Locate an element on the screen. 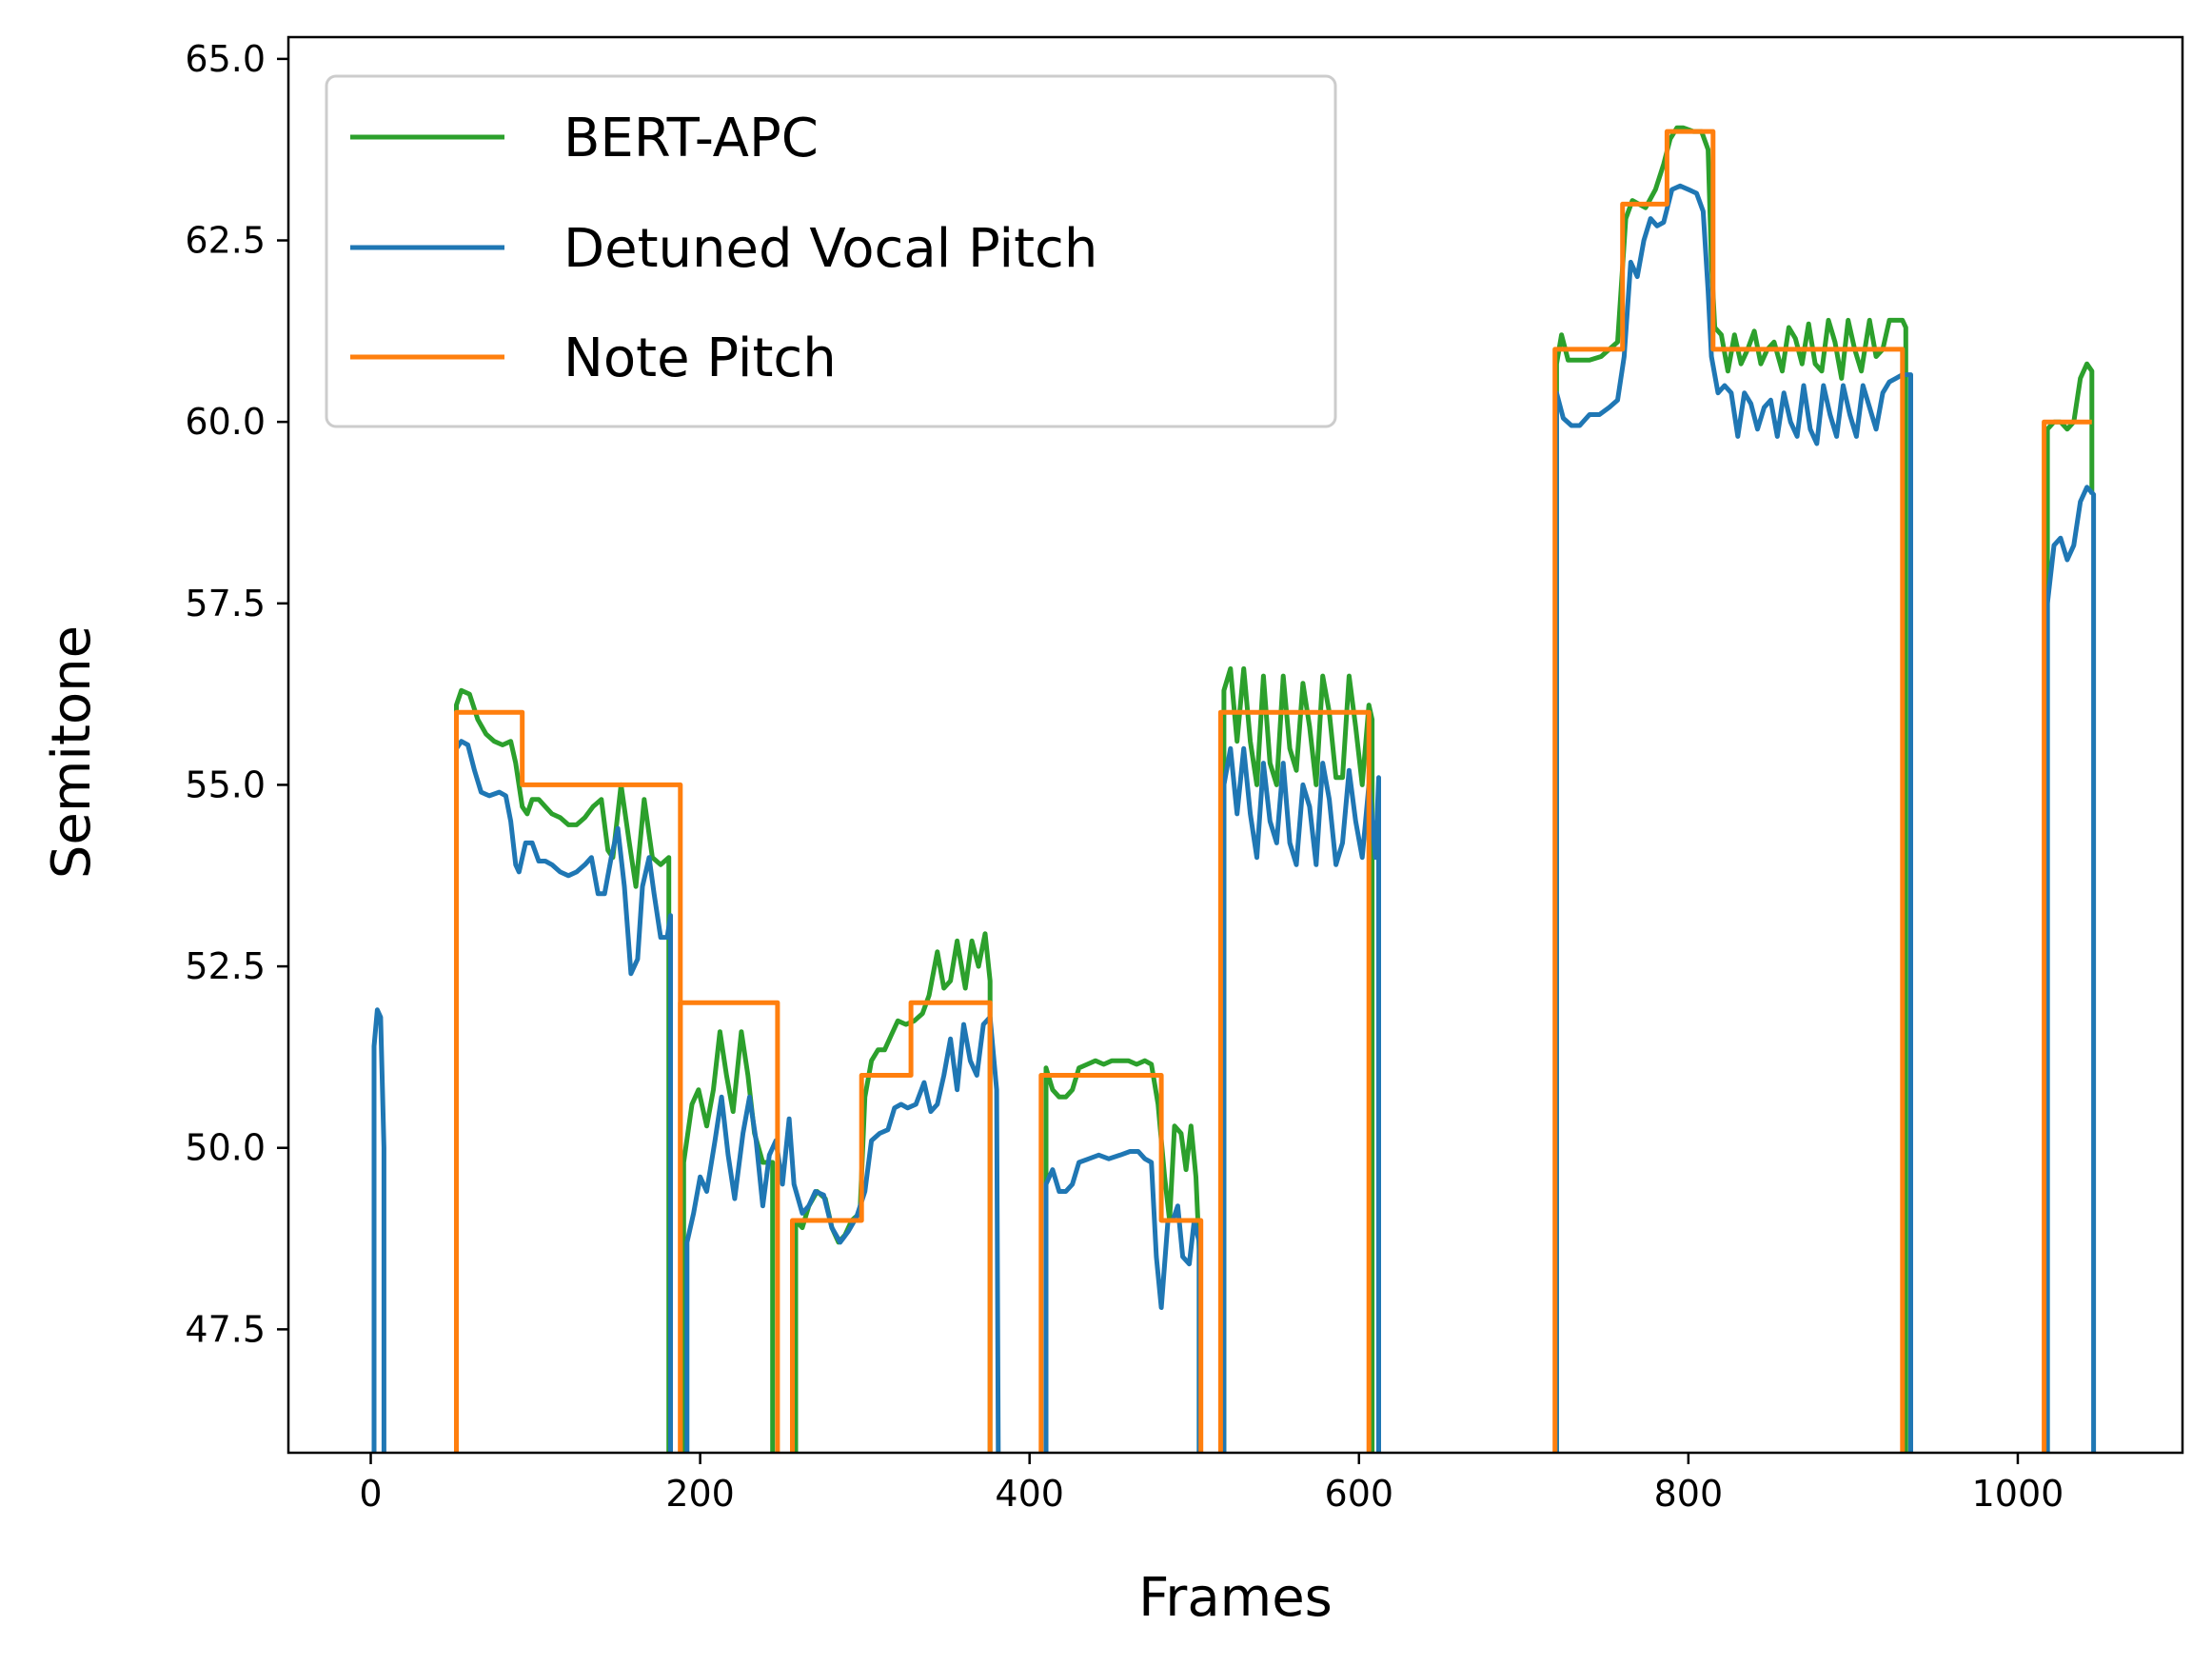 Image resolution: width=2212 pixels, height=1666 pixels. x-tick-label: 600 is located at coordinates (1359, 1494).